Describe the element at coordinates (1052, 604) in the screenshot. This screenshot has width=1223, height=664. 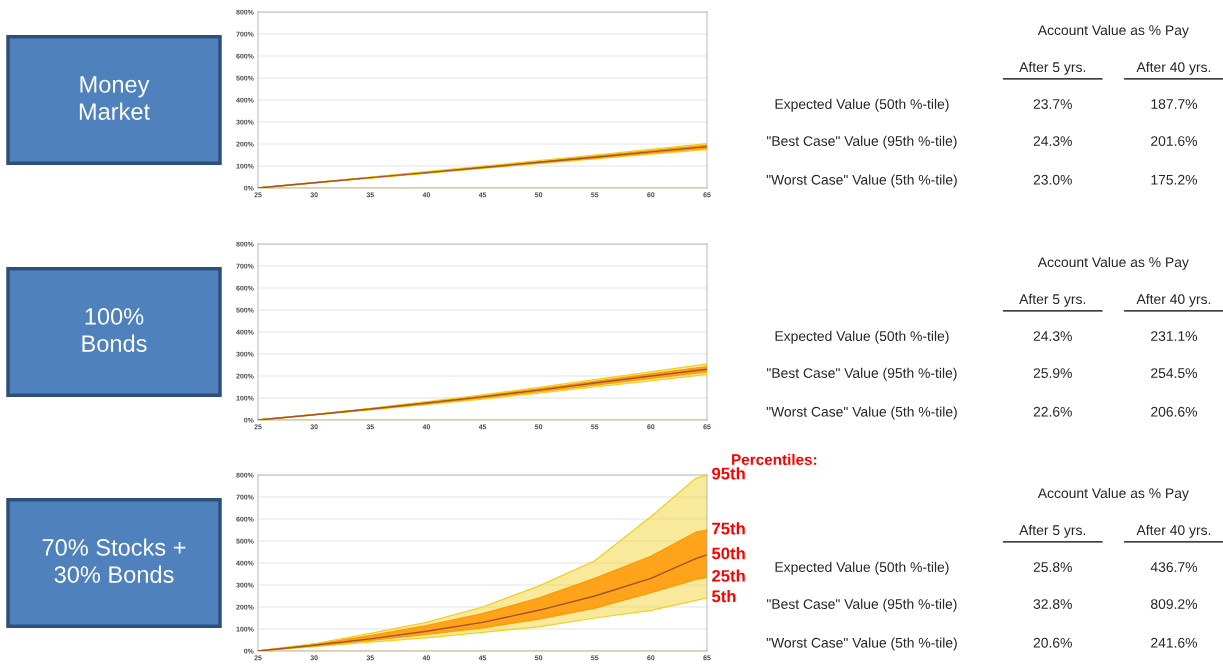
I see `text: 32.8%` at that location.